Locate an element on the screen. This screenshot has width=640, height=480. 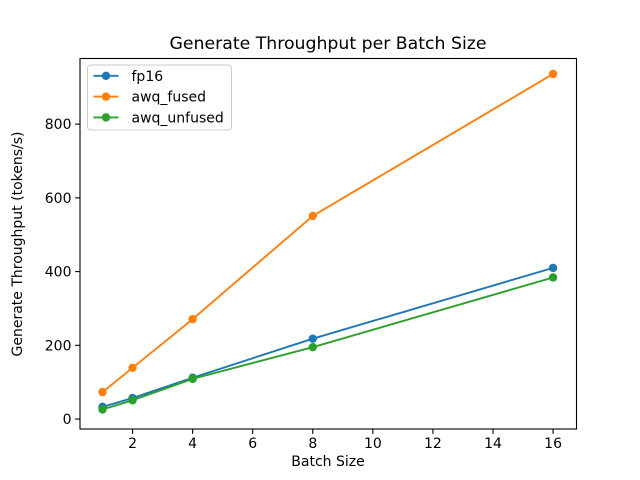
y-tick-label: 600 is located at coordinates (58, 199).